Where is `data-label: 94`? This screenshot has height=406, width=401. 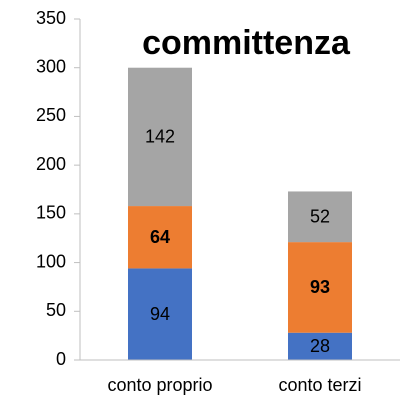 data-label: 94 is located at coordinates (160, 314).